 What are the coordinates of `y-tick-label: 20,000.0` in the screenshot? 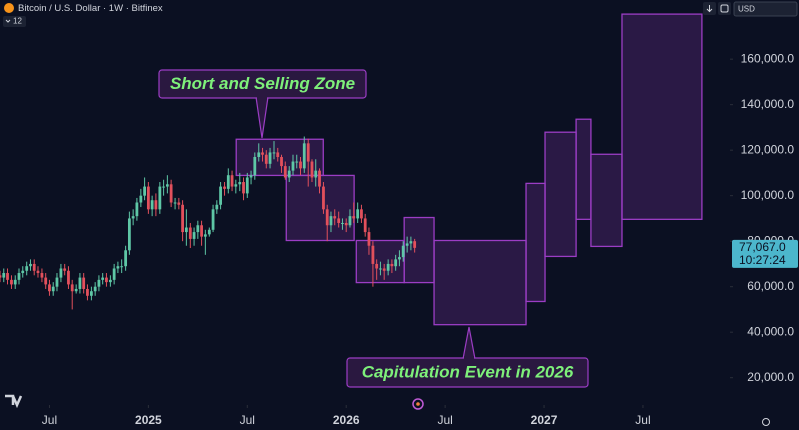 It's located at (770, 377).